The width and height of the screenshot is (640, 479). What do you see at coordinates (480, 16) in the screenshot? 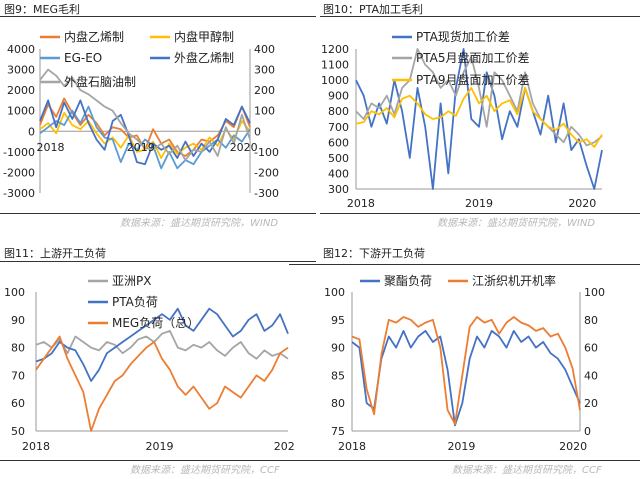
I see `fig10-title-rule` at bounding box center [480, 16].